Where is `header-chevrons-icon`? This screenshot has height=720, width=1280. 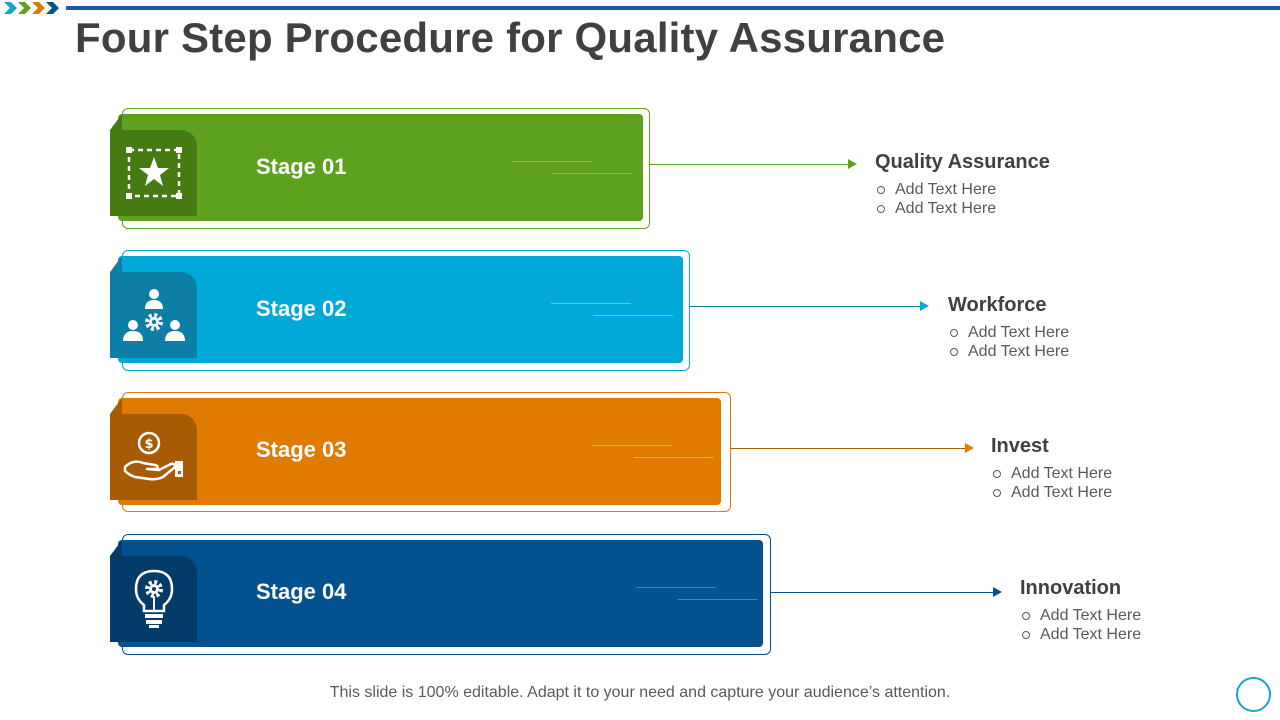 header-chevrons-icon is located at coordinates (31, 8).